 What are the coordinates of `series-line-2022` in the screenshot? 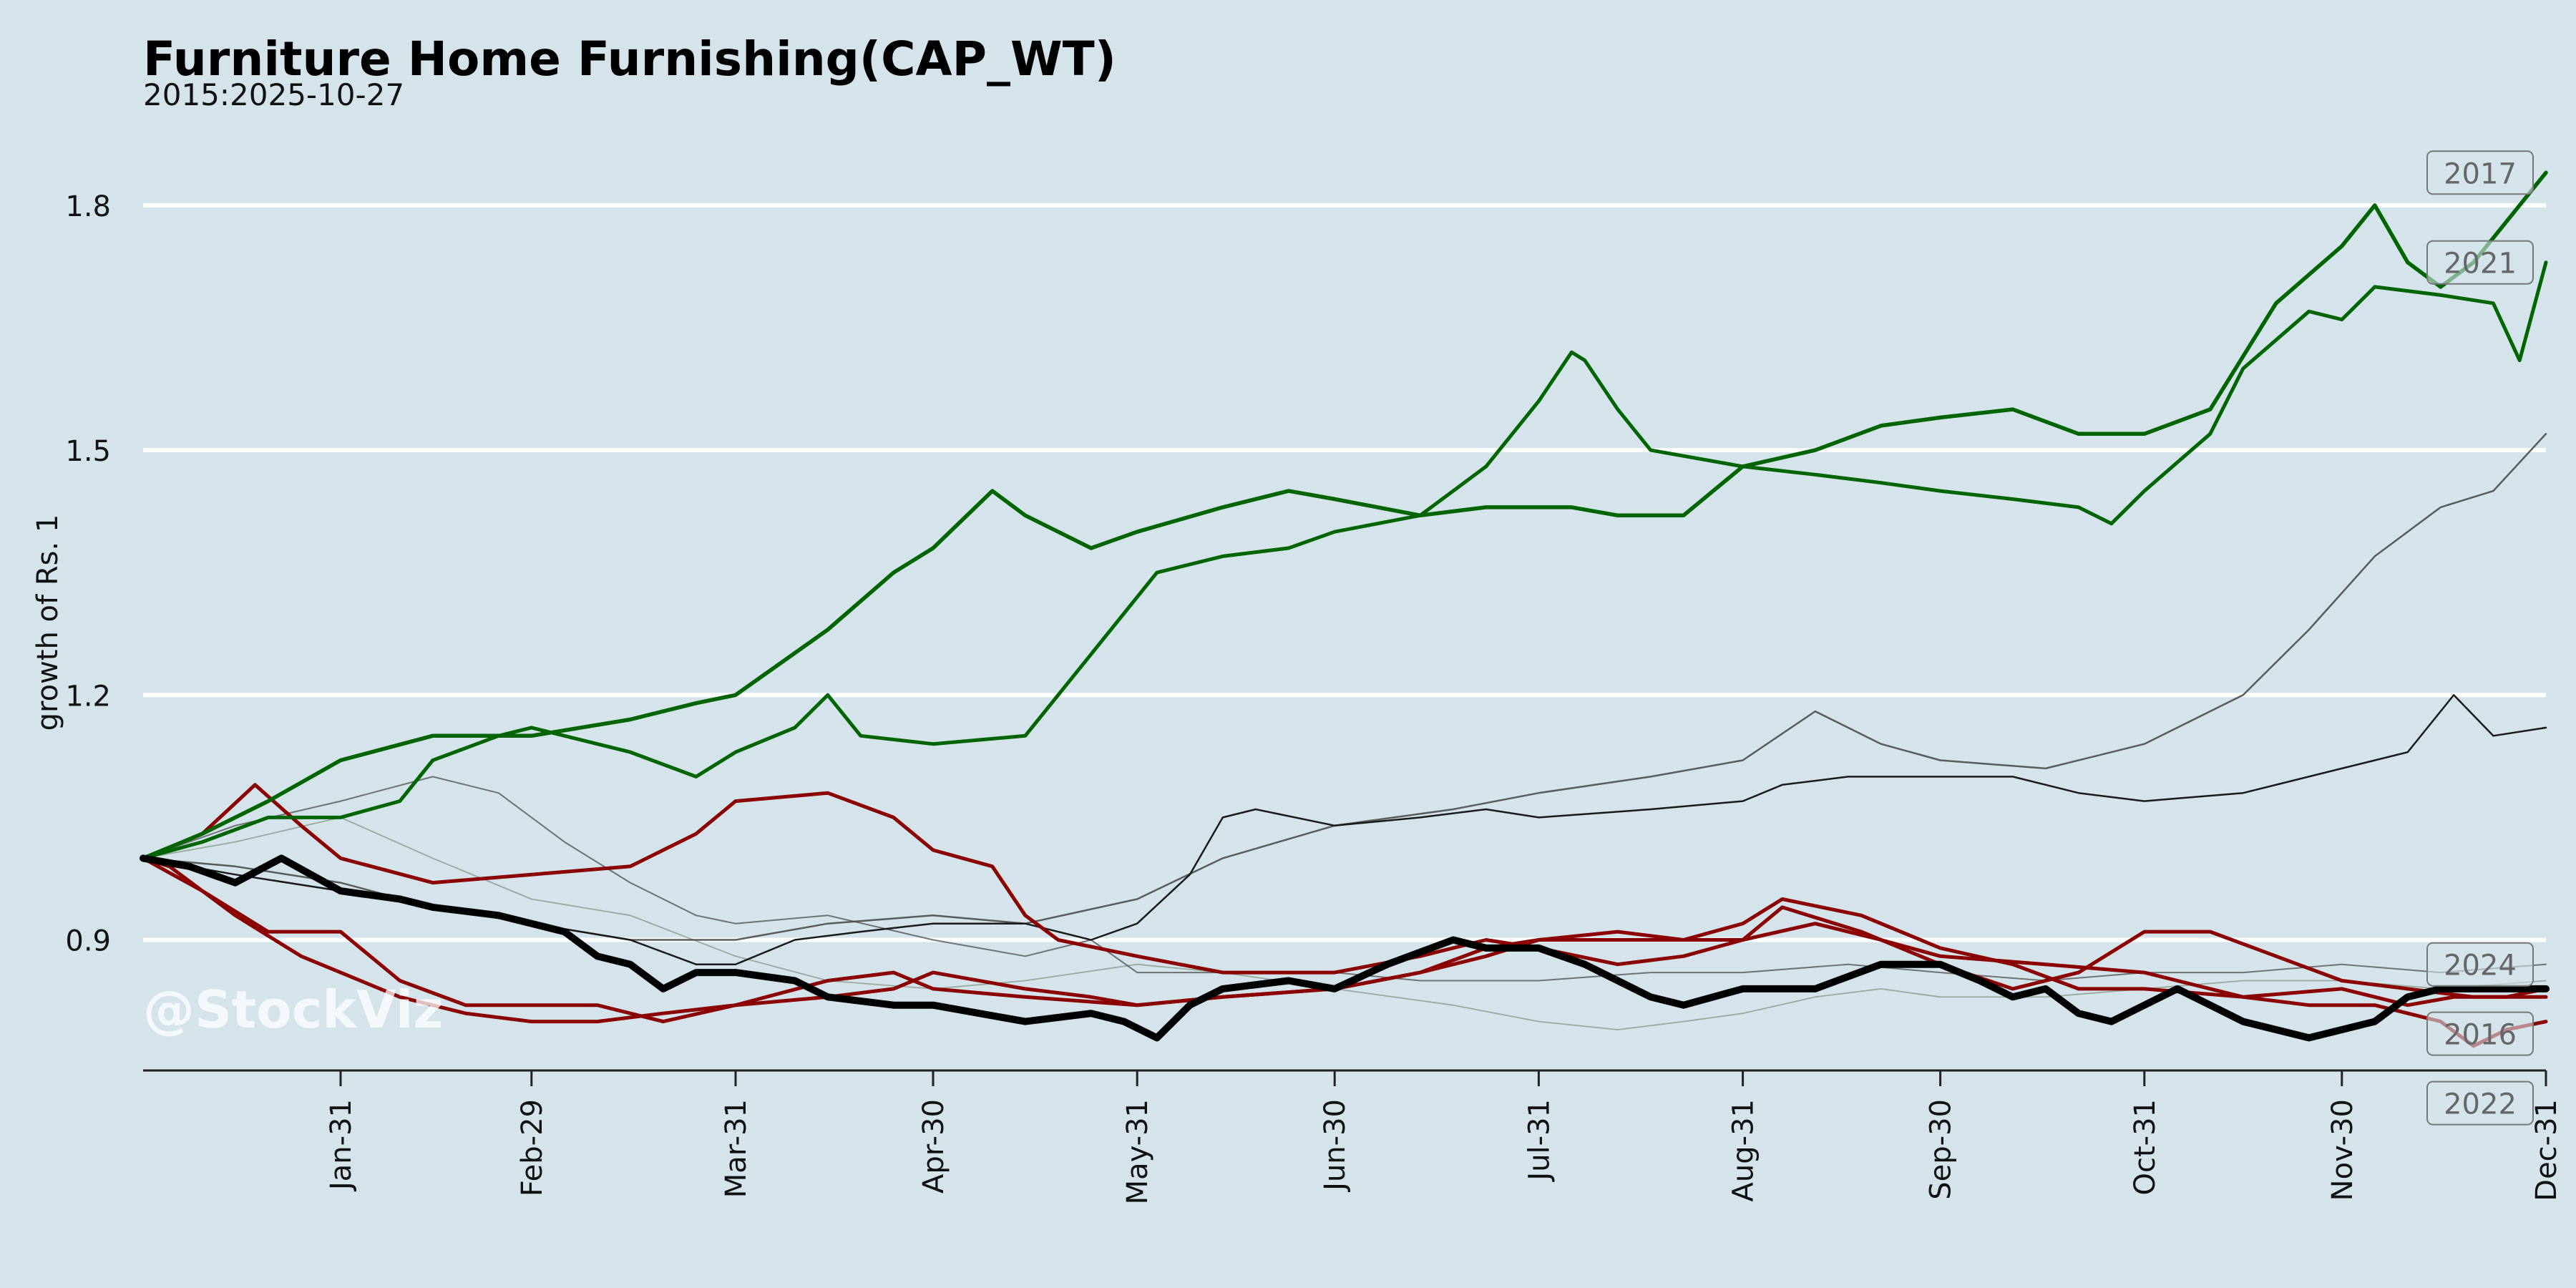 It's located at (1344, 952).